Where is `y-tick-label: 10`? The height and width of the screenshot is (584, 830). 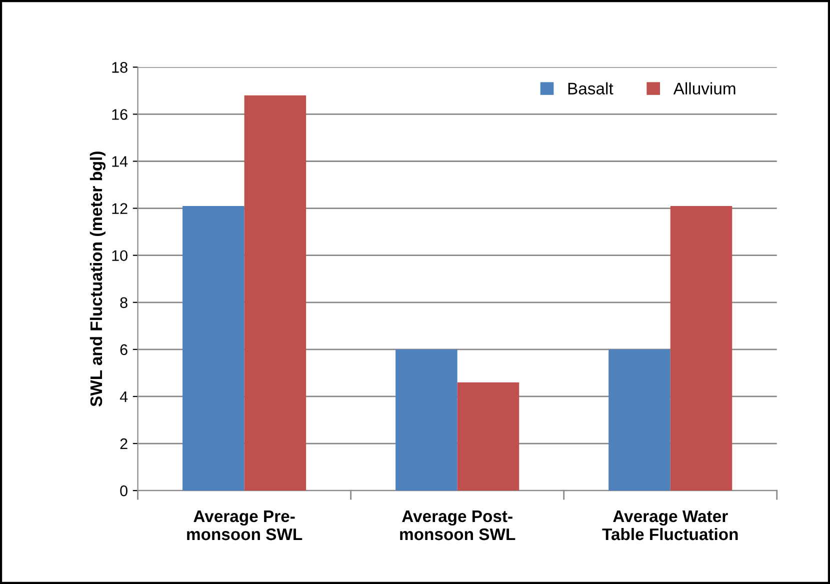 y-tick-label: 10 is located at coordinates (120, 256).